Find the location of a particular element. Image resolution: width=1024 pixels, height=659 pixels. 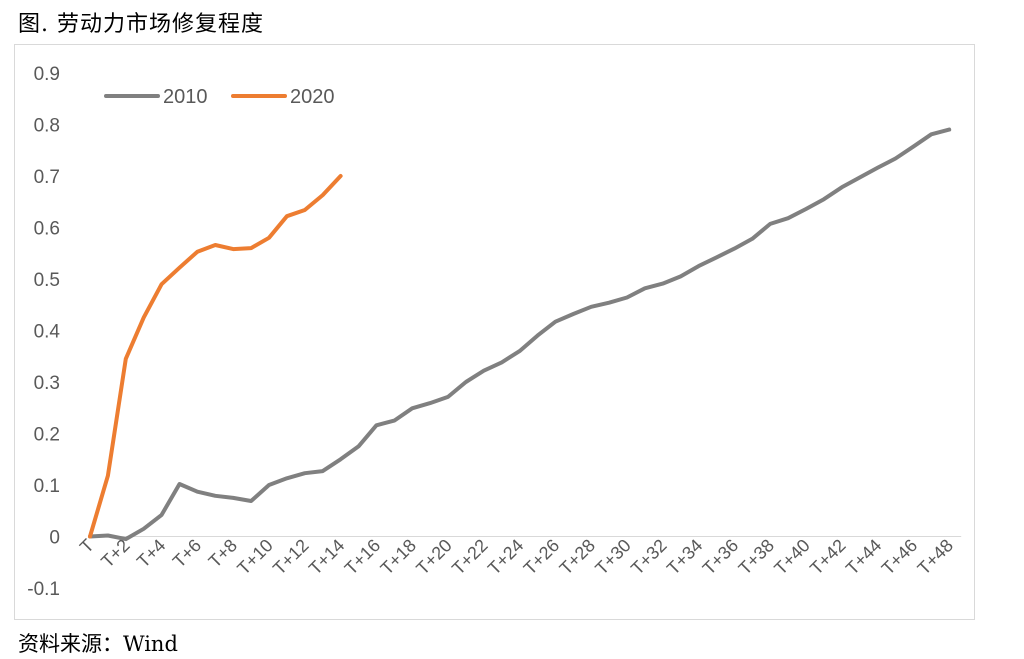

y-tick-label: 0.4 is located at coordinates (47, 332).